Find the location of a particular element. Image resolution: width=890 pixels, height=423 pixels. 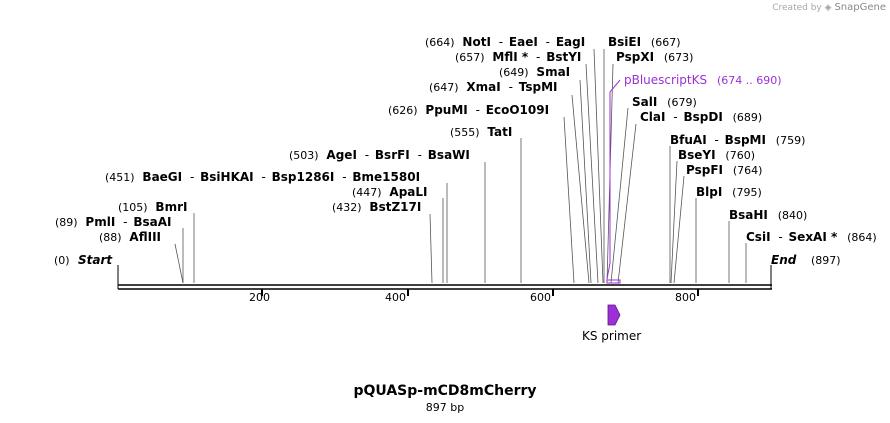

feature-pbluescriptks: pBluescriptKS (674 .. 690) is located at coordinates (694, 178).